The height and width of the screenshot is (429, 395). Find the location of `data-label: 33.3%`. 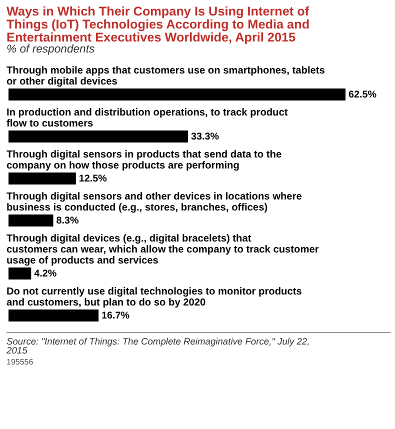

data-label: 33.3% is located at coordinates (205, 137).